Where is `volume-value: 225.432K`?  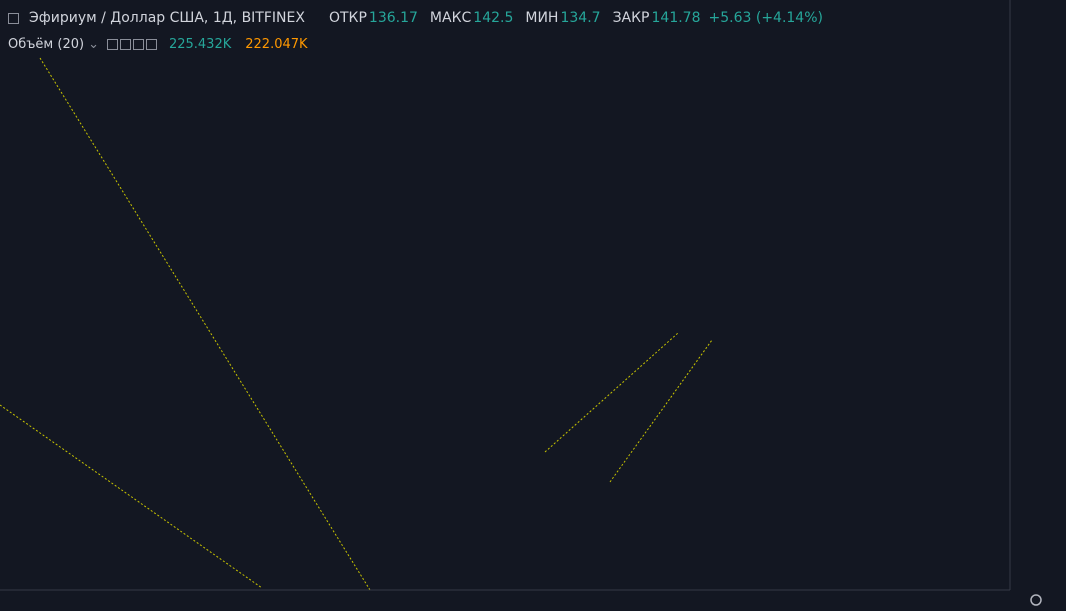
volume-value: 225.432K is located at coordinates (200, 44).